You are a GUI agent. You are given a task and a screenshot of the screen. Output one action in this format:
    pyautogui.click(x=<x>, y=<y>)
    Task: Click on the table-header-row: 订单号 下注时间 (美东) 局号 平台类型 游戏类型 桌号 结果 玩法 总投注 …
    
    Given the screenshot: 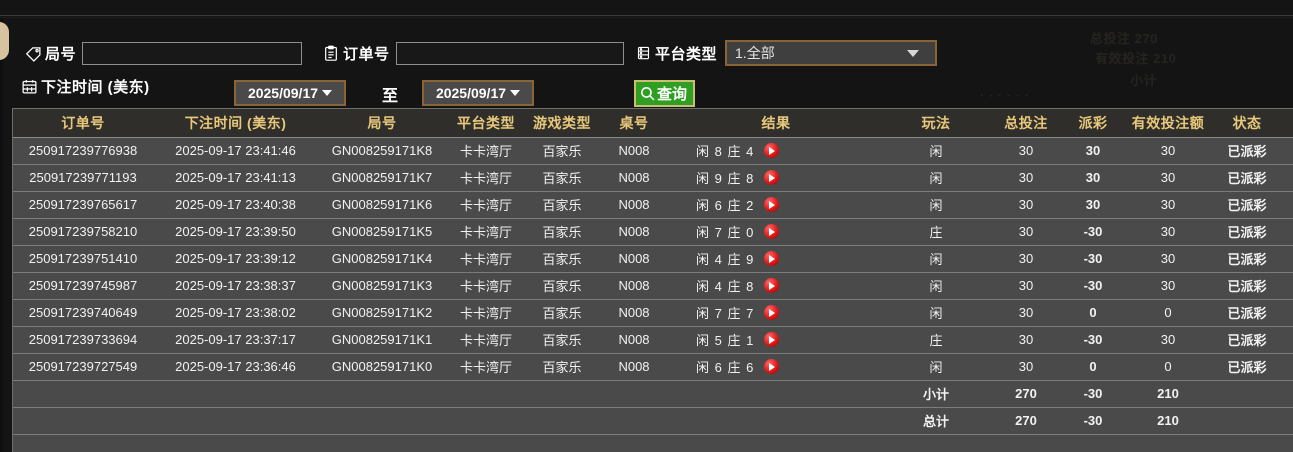 What is the action you would take?
    pyautogui.click(x=653, y=123)
    